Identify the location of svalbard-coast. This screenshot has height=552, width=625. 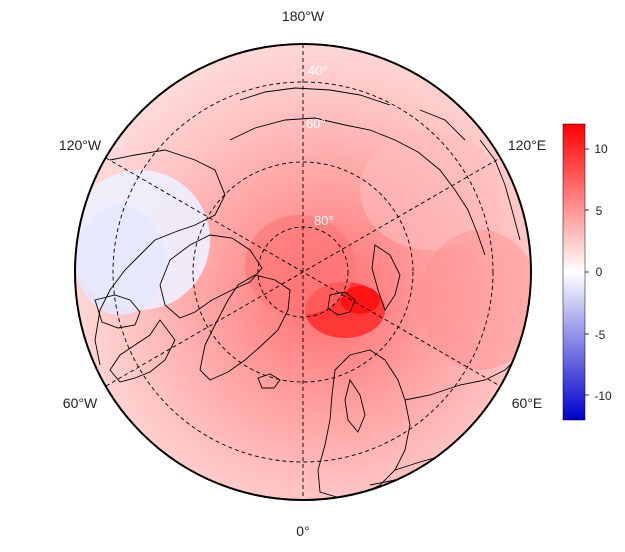
(341, 303).